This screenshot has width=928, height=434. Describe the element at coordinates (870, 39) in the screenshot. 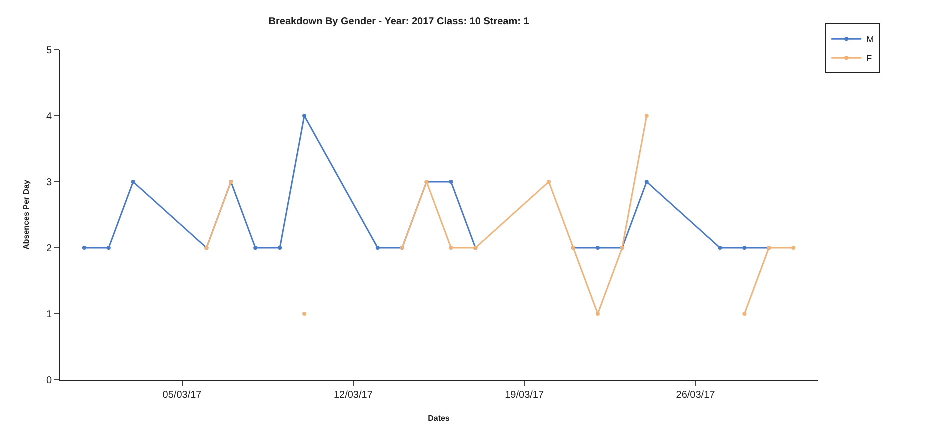

I see `legend-label: M` at that location.